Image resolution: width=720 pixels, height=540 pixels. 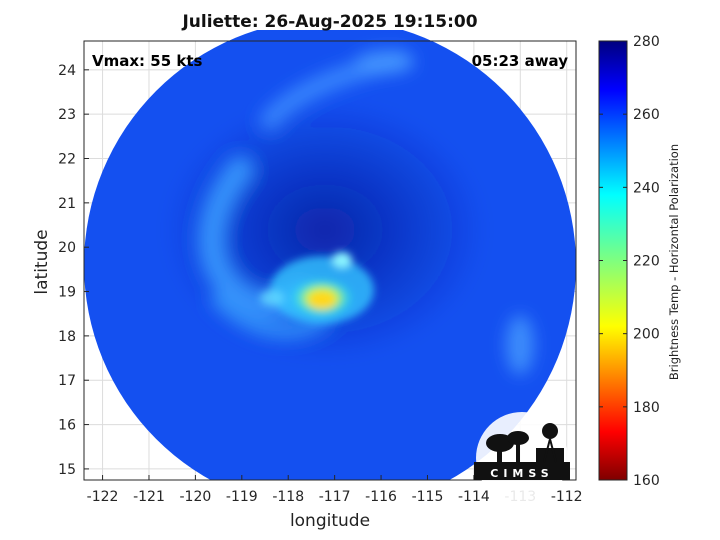 What do you see at coordinates (67, 381) in the screenshot?
I see `y-tick-label: 17` at bounding box center [67, 381].